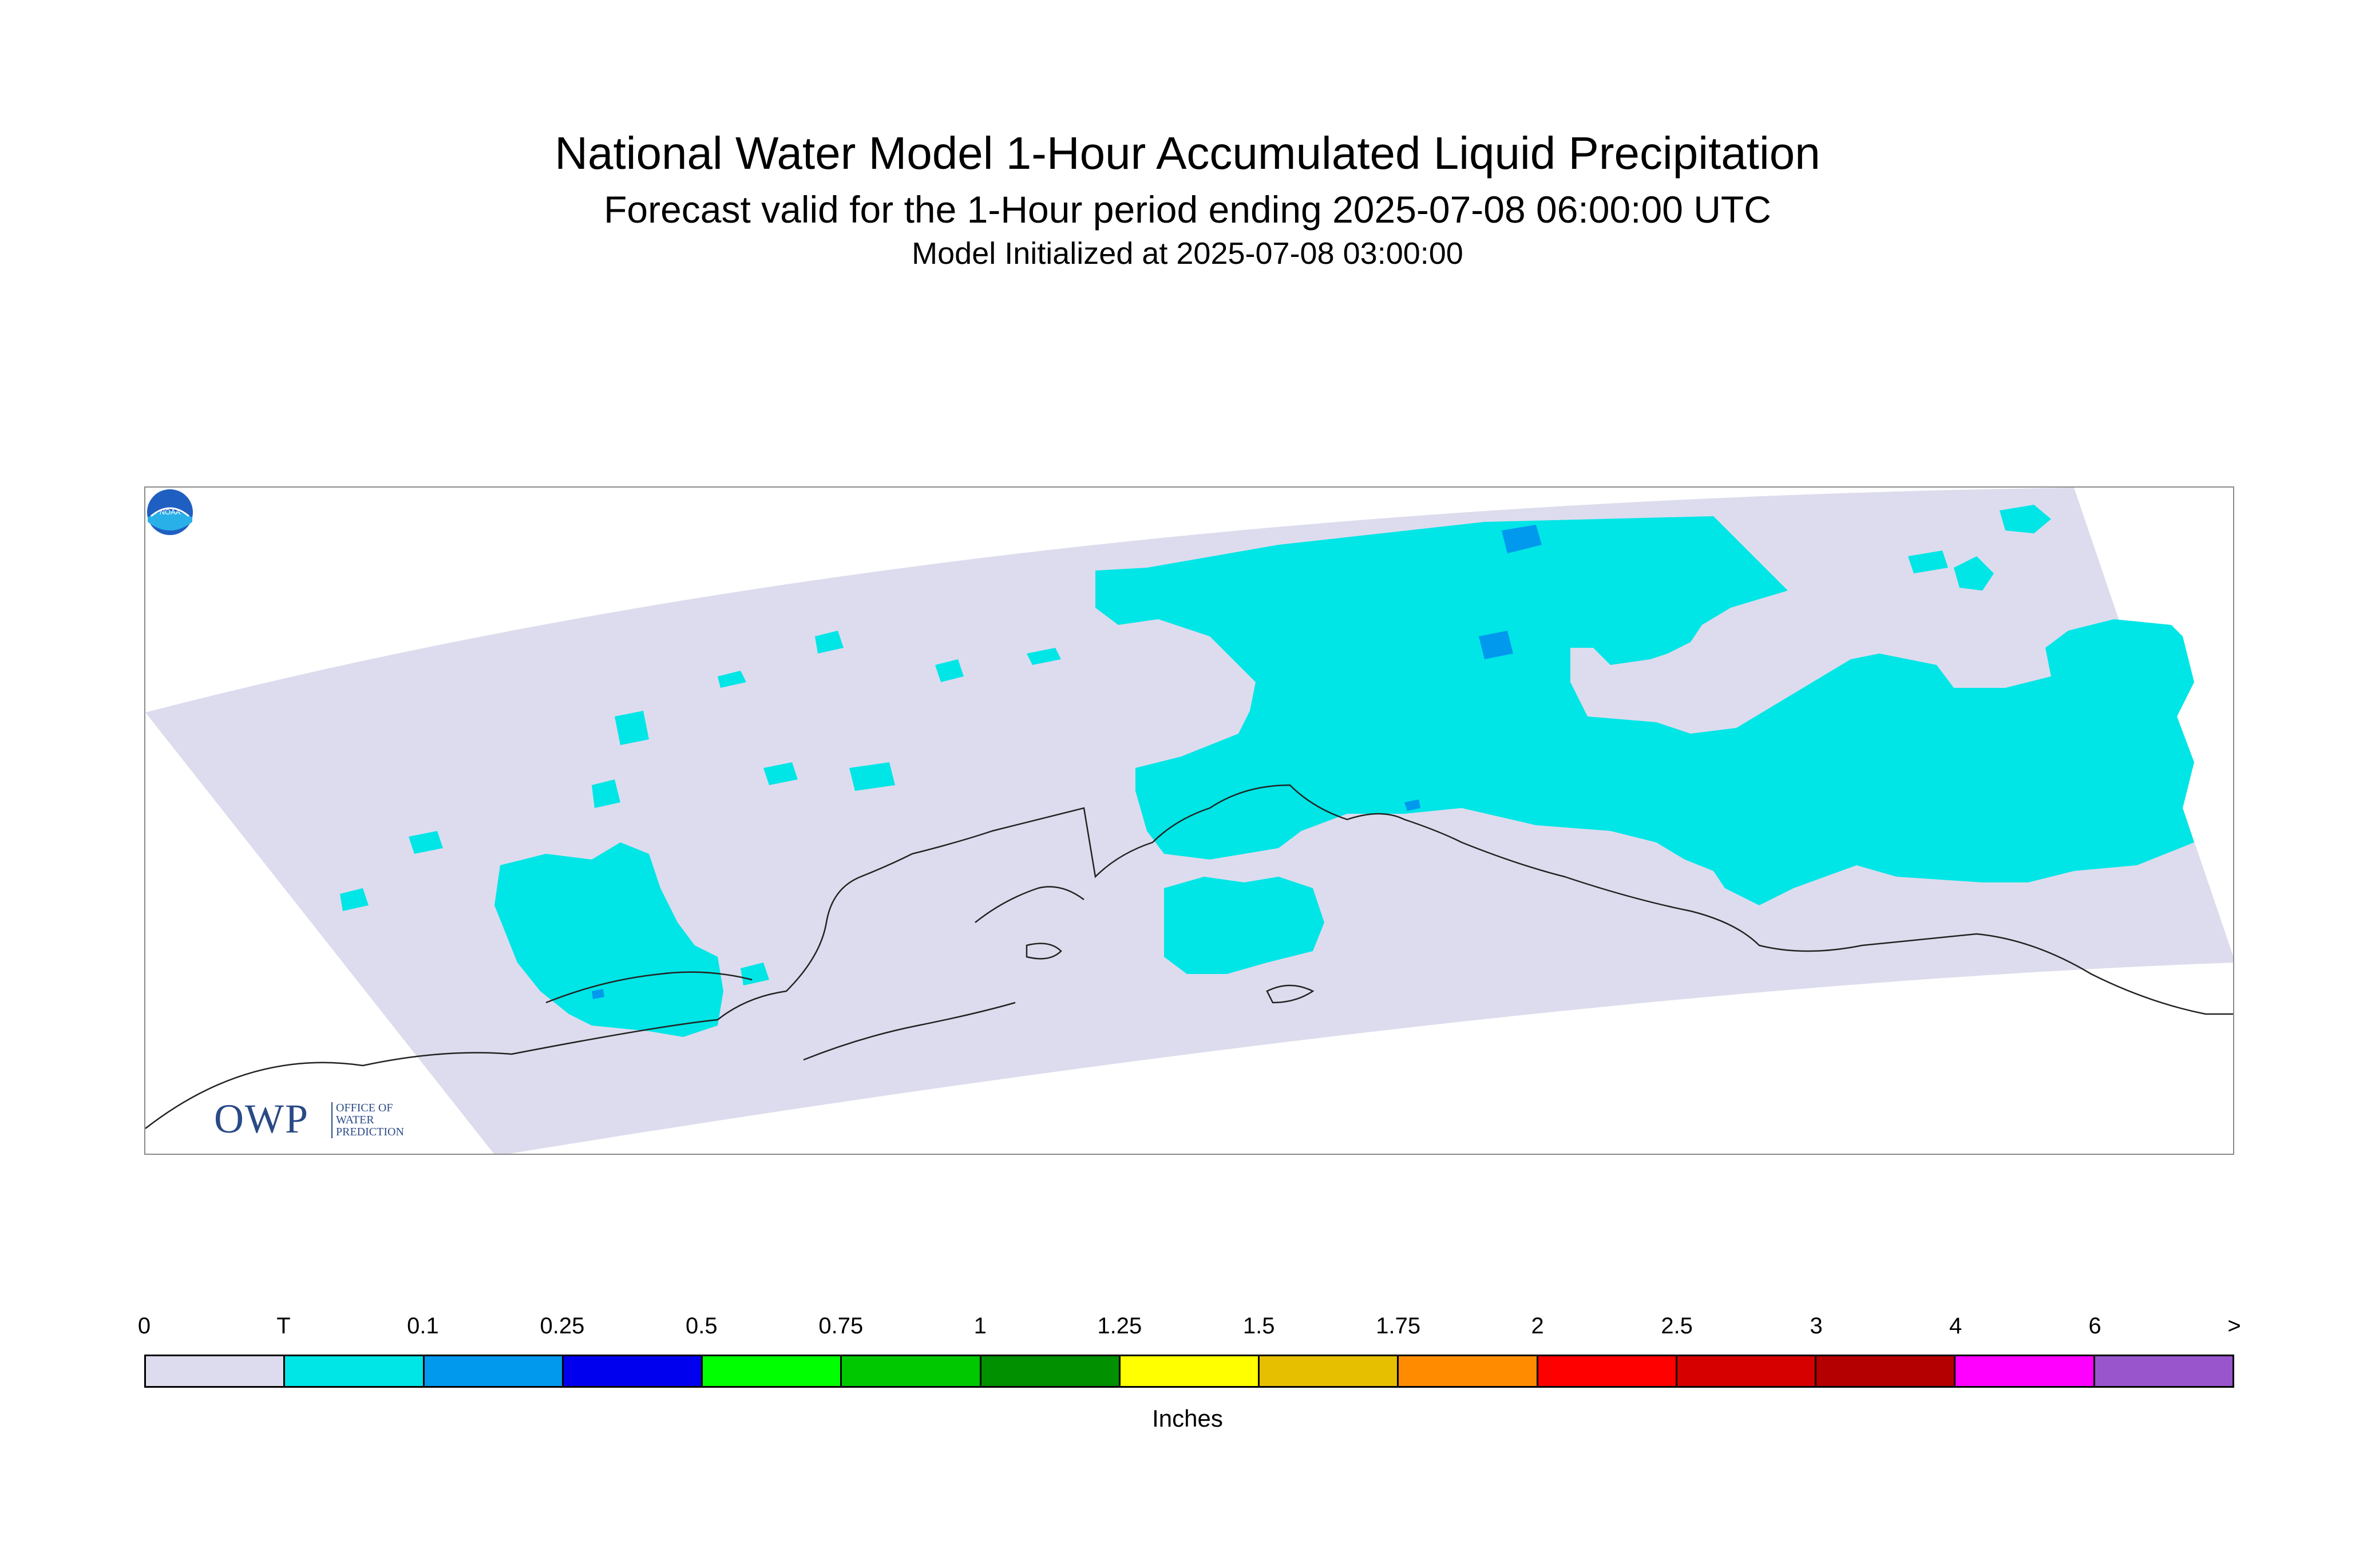 The image size is (2375, 1568). I want to click on legend-label-6: 1, so click(980, 1326).